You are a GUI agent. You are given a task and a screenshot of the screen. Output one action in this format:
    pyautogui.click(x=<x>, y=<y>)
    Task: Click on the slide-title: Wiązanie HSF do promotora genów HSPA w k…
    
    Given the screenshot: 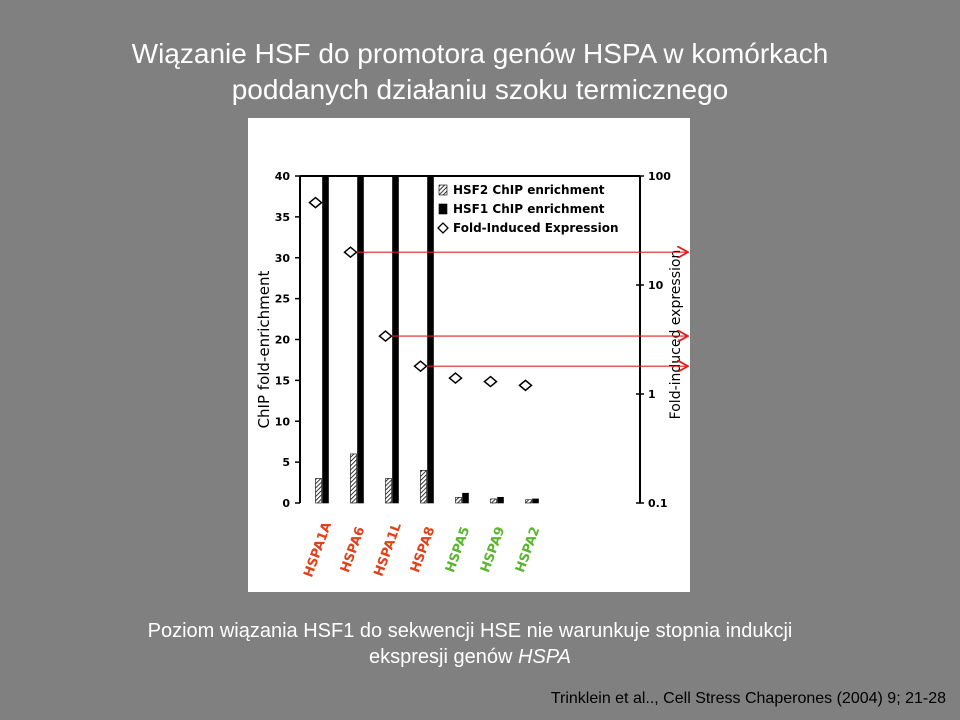 What is the action you would take?
    pyautogui.click(x=480, y=72)
    